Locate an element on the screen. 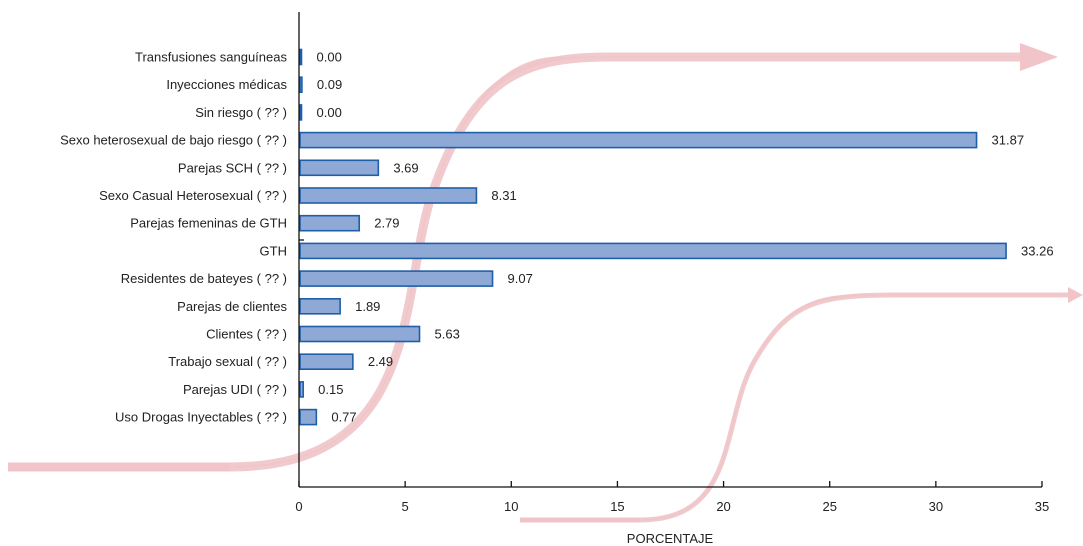 Image resolution: width=1083 pixels, height=546 pixels. x-tick-label: 10 is located at coordinates (511, 506).